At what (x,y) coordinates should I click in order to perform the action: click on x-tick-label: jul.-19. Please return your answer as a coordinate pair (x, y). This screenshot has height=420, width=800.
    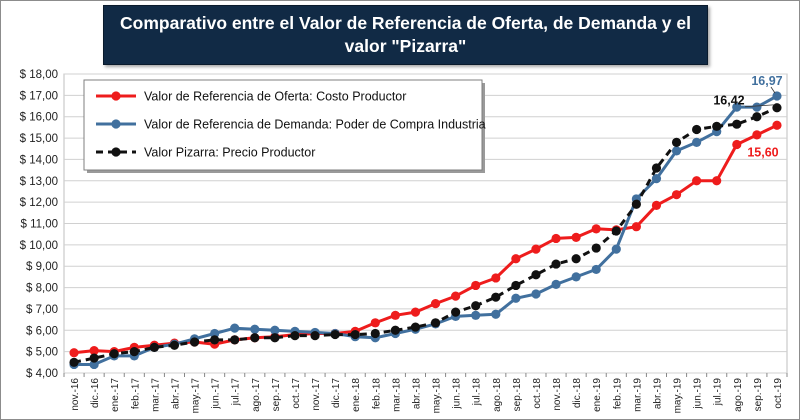
    Looking at the image, I should click on (718, 392).